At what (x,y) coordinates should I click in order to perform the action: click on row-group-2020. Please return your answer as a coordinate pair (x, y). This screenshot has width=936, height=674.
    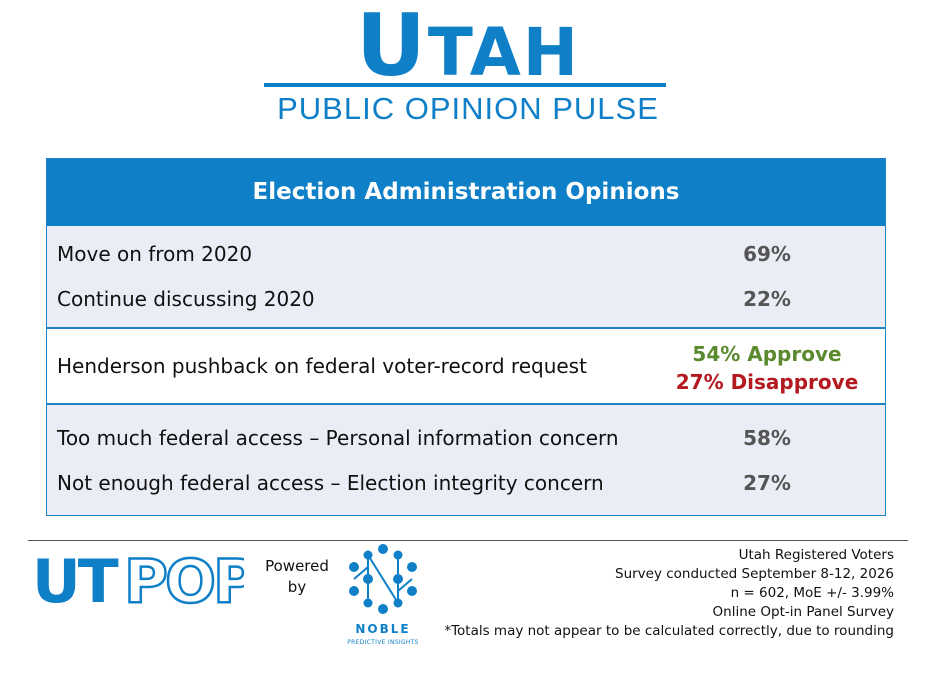
    Looking at the image, I should click on (466, 277).